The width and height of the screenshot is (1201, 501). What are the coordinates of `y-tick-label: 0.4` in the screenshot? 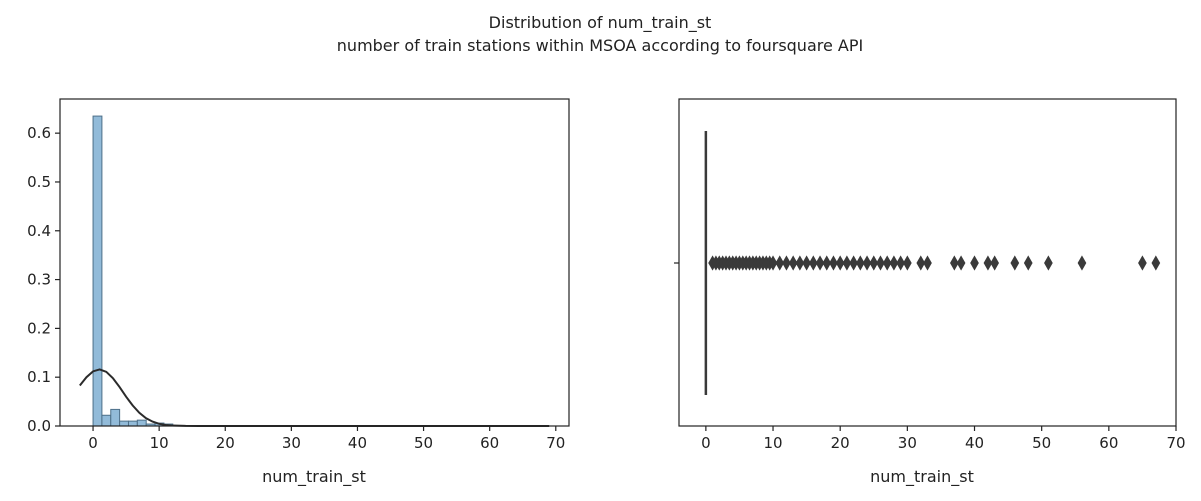 It's located at (39, 231).